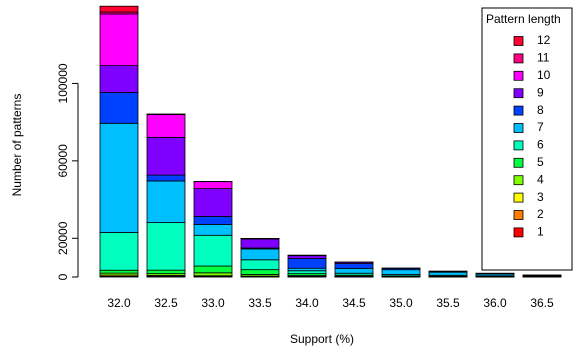  I want to click on legend-label: 4, so click(540, 179).